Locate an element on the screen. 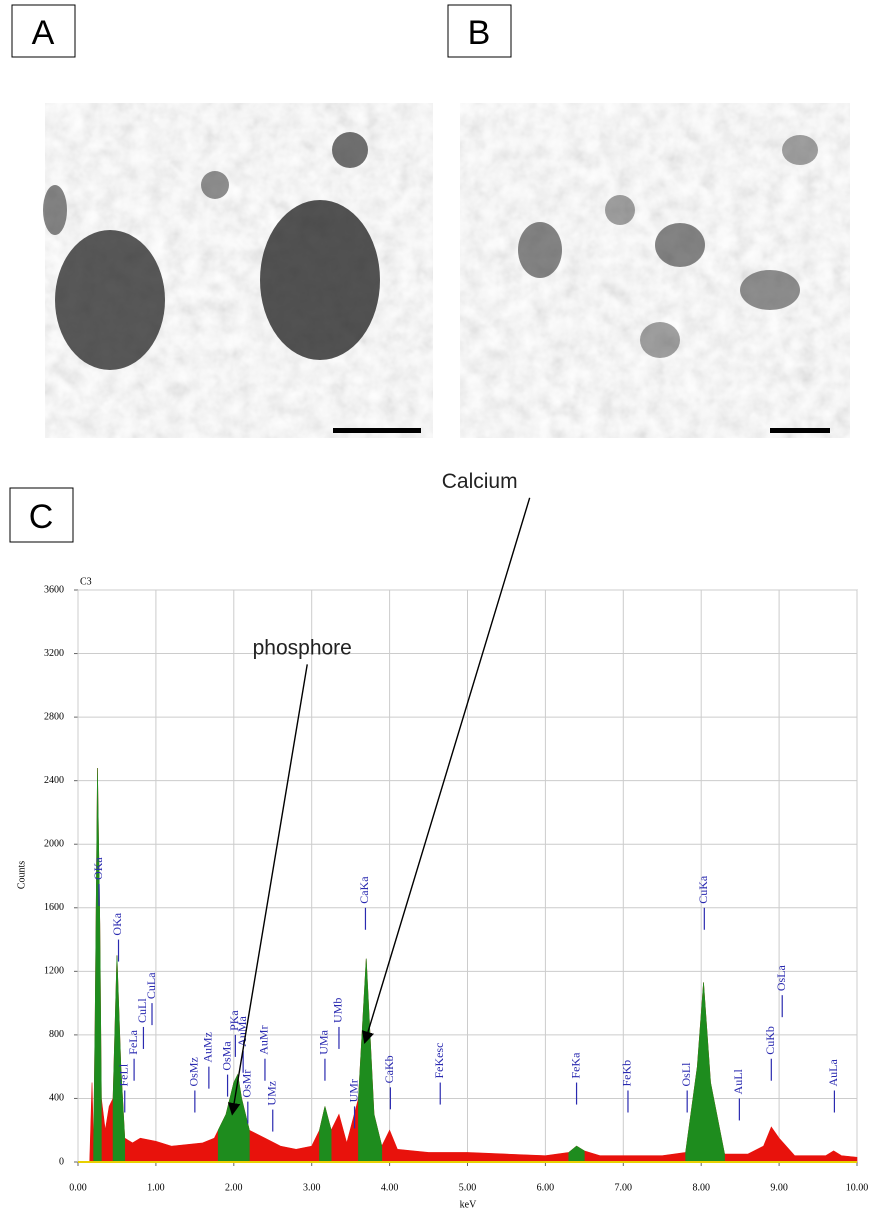 This screenshot has width=871, height=1209. y-tick-label: 1200 is located at coordinates (54, 971).